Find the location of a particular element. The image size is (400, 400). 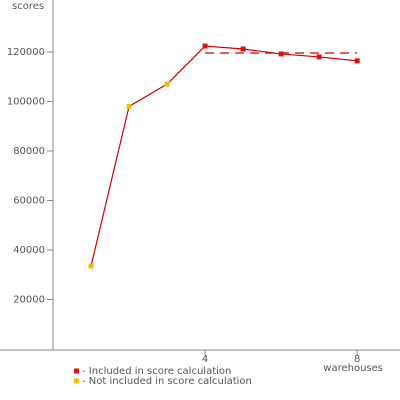

y-axis-label: scores is located at coordinates (28, 6).